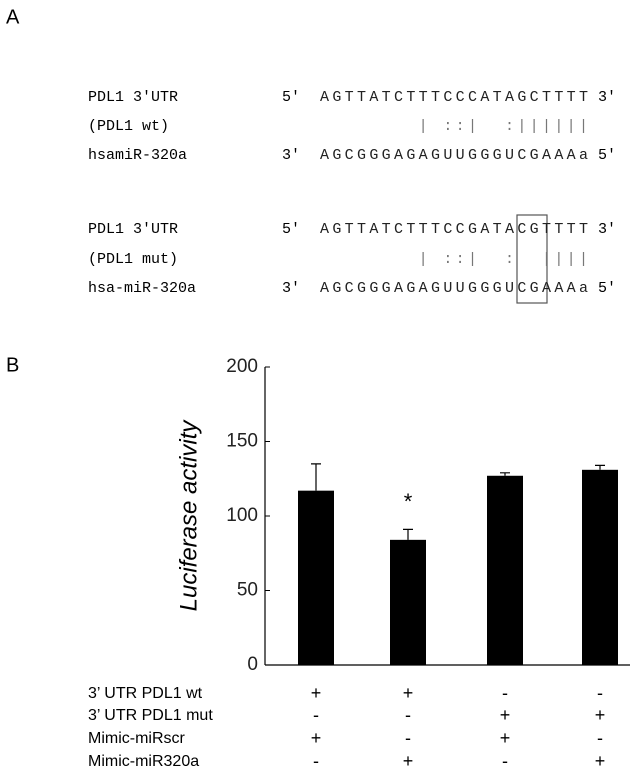 The width and height of the screenshot is (630, 777). What do you see at coordinates (454, 97) in the screenshot?
I see `sequence: AGTTATCTTTCCCATAGCTTTT` at bounding box center [454, 97].